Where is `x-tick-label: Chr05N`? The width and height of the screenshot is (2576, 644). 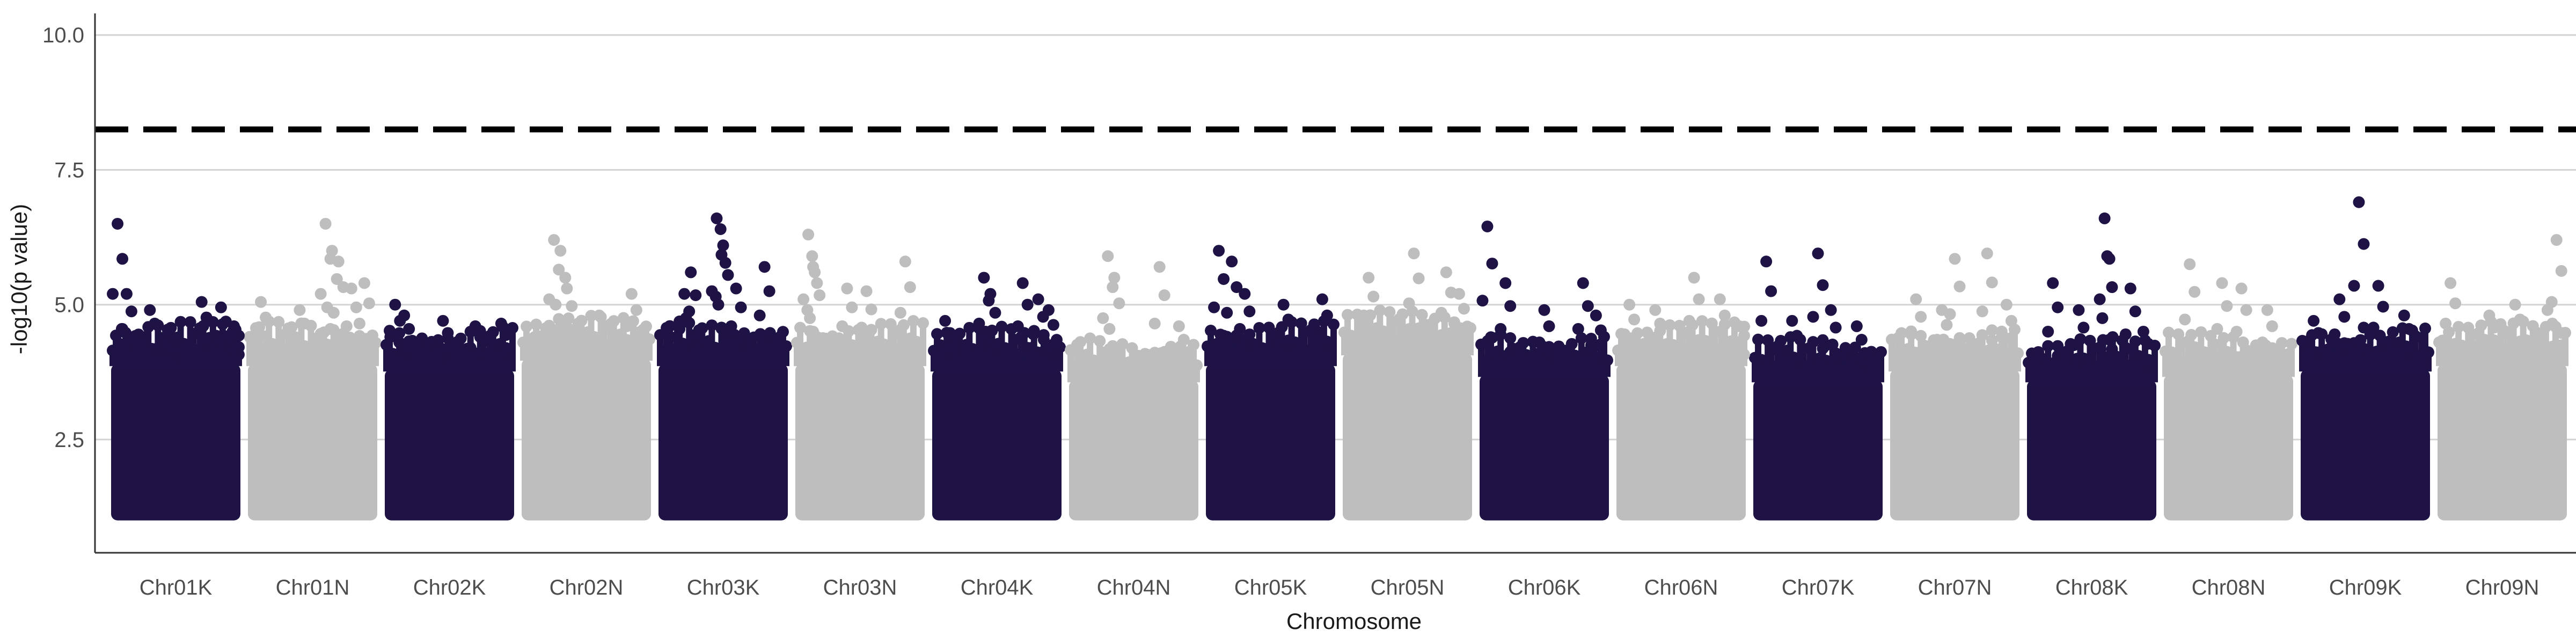 x-tick-label: Chr05N is located at coordinates (1408, 587).